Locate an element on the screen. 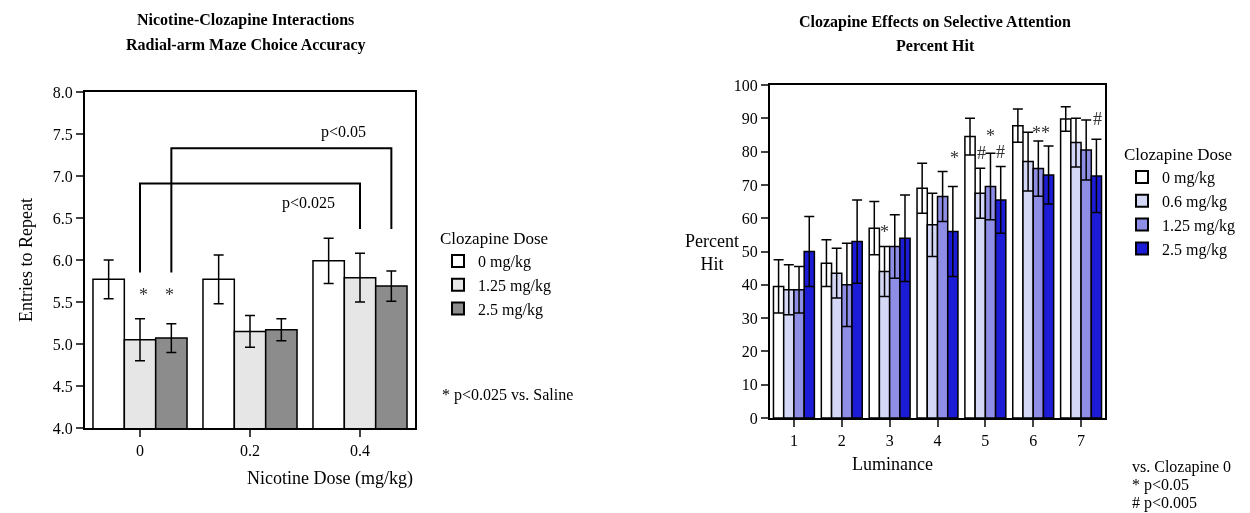 This screenshot has width=1250, height=513. y-tick-label: 70 is located at coordinates (749, 185).